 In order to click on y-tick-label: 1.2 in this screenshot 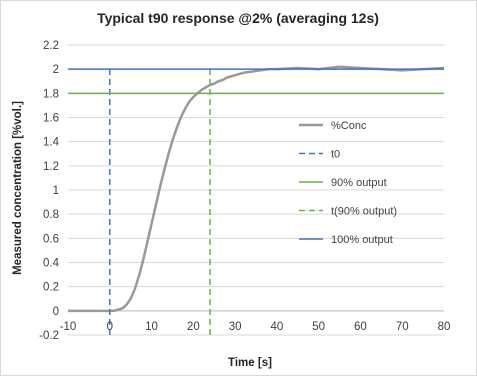, I will do `click(51, 167)`.